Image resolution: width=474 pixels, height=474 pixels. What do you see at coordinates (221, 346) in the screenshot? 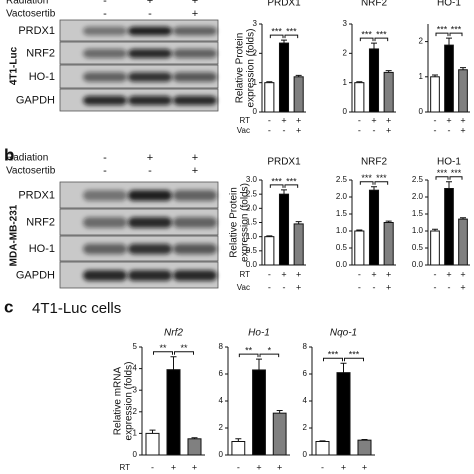
I see `y-tick-label: 8` at bounding box center [221, 346].